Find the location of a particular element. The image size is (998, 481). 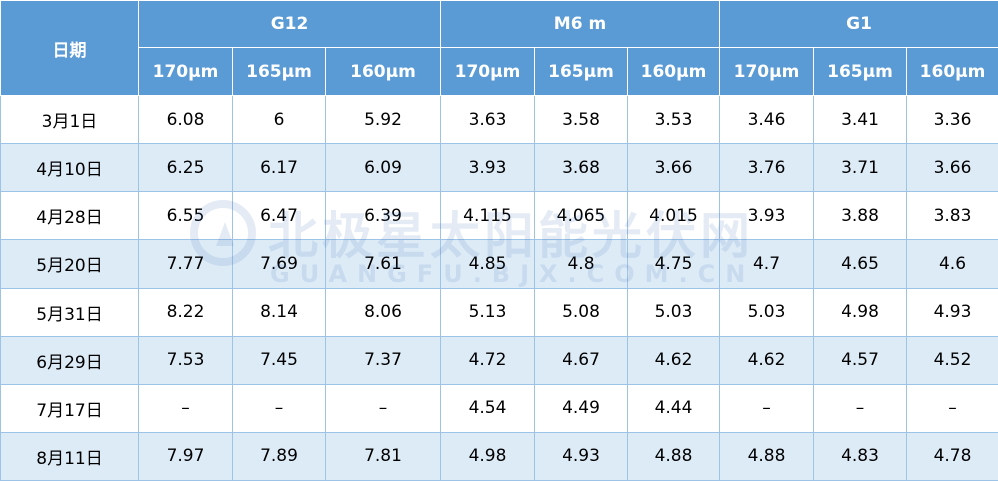

table-row: 7月17日 – – –4.54 4.49 4.44– – – is located at coordinates (499, 408).